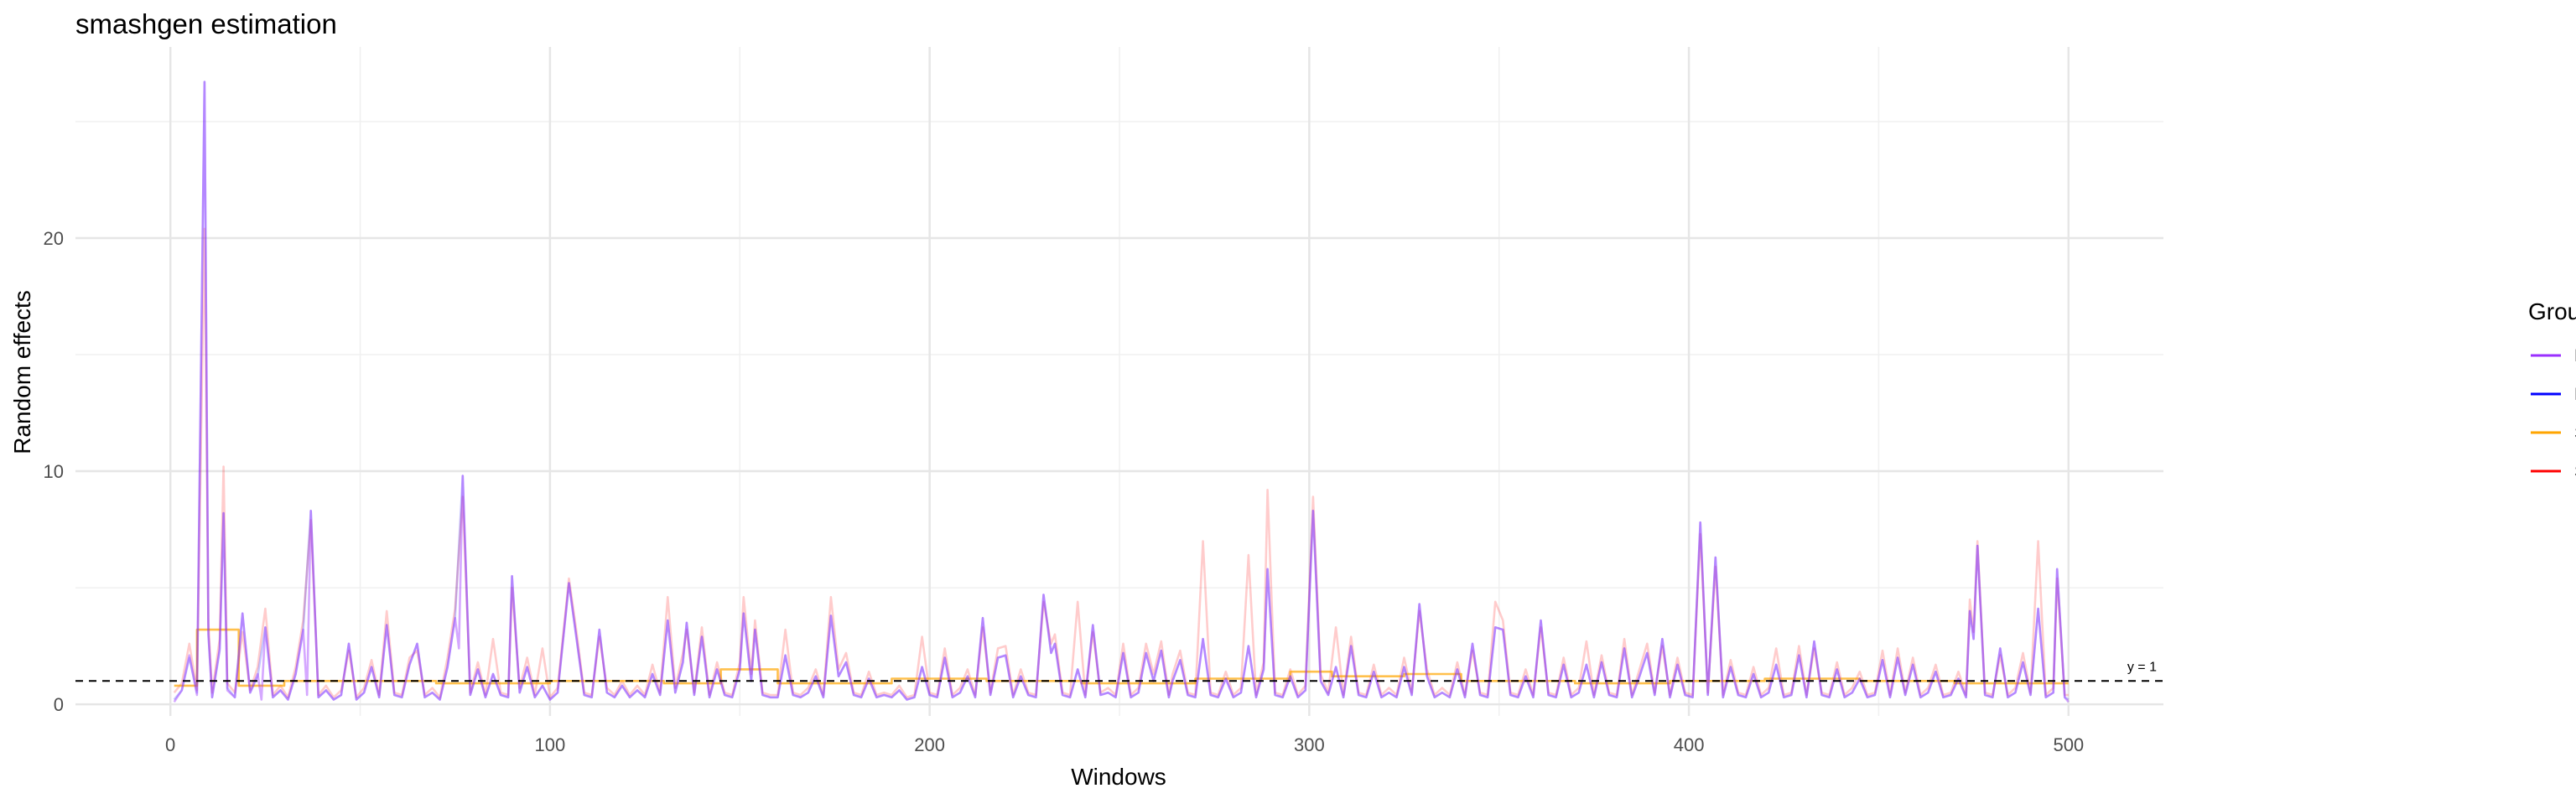 This screenshot has height=809, width=2576. I want to click on y-axis-ticks: 0 10 20, so click(54, 471).